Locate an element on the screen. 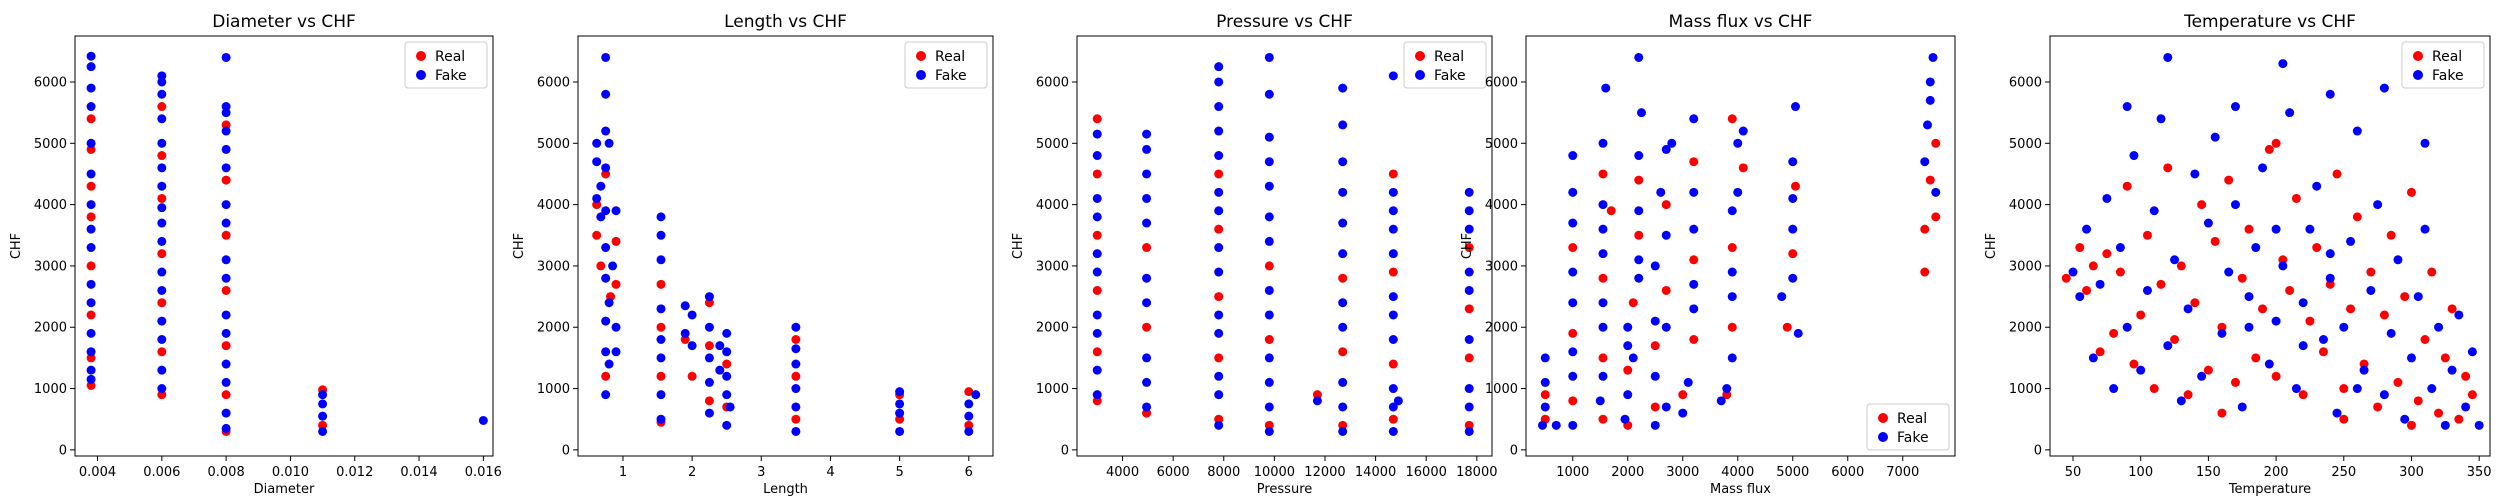  x-tick-label: 4 is located at coordinates (830, 472).